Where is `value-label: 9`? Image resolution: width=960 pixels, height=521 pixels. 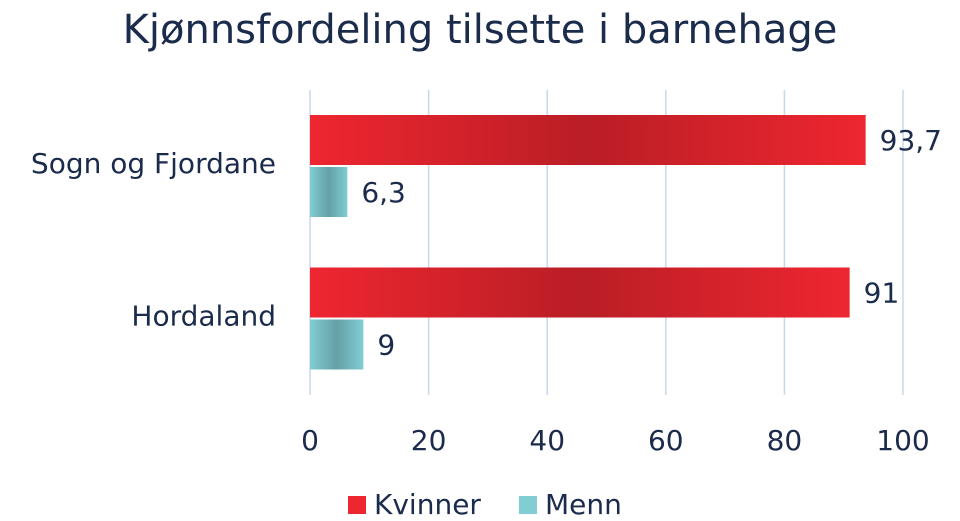 value-label: 9 is located at coordinates (386, 345).